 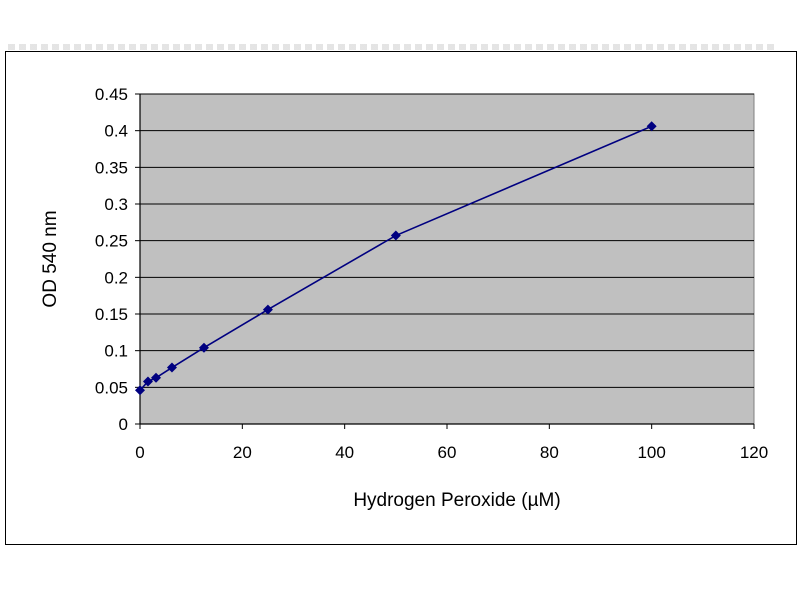 What do you see at coordinates (393, 47) in the screenshot?
I see `cropped-caption-text` at bounding box center [393, 47].